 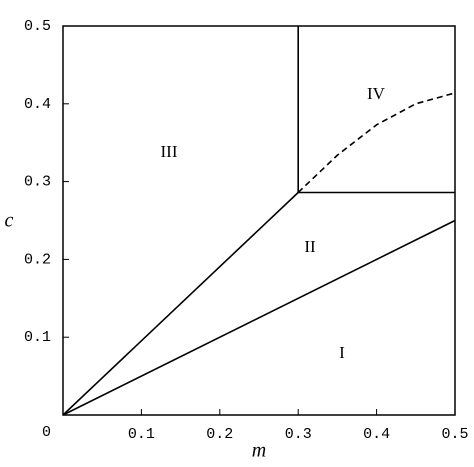 What do you see at coordinates (454, 434) in the screenshot?
I see `x-tick-label: 0.5` at bounding box center [454, 434].